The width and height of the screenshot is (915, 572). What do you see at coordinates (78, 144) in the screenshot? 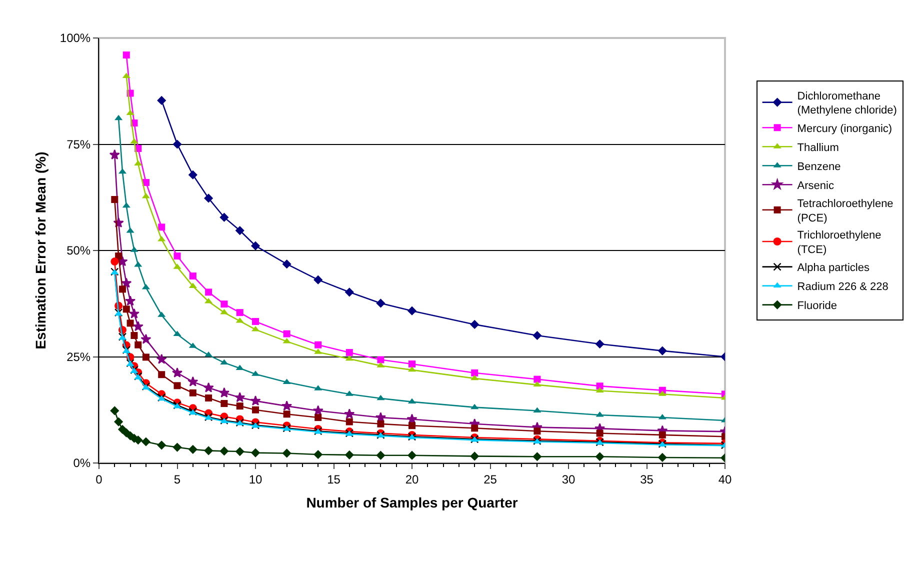
I see `y-tick-label: 75%` at bounding box center [78, 144].